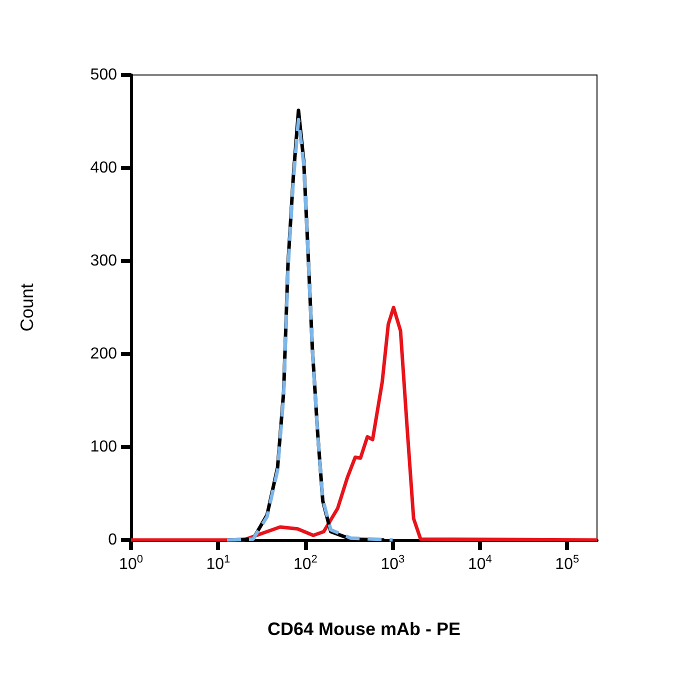 The image size is (700, 700). Describe the element at coordinates (104, 447) in the screenshot. I see `y-tick-label: 100` at that location.